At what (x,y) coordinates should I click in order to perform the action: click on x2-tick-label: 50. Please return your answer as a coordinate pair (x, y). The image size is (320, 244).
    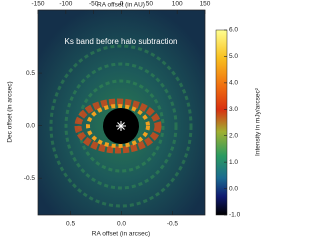
    Looking at the image, I should click on (150, 4).